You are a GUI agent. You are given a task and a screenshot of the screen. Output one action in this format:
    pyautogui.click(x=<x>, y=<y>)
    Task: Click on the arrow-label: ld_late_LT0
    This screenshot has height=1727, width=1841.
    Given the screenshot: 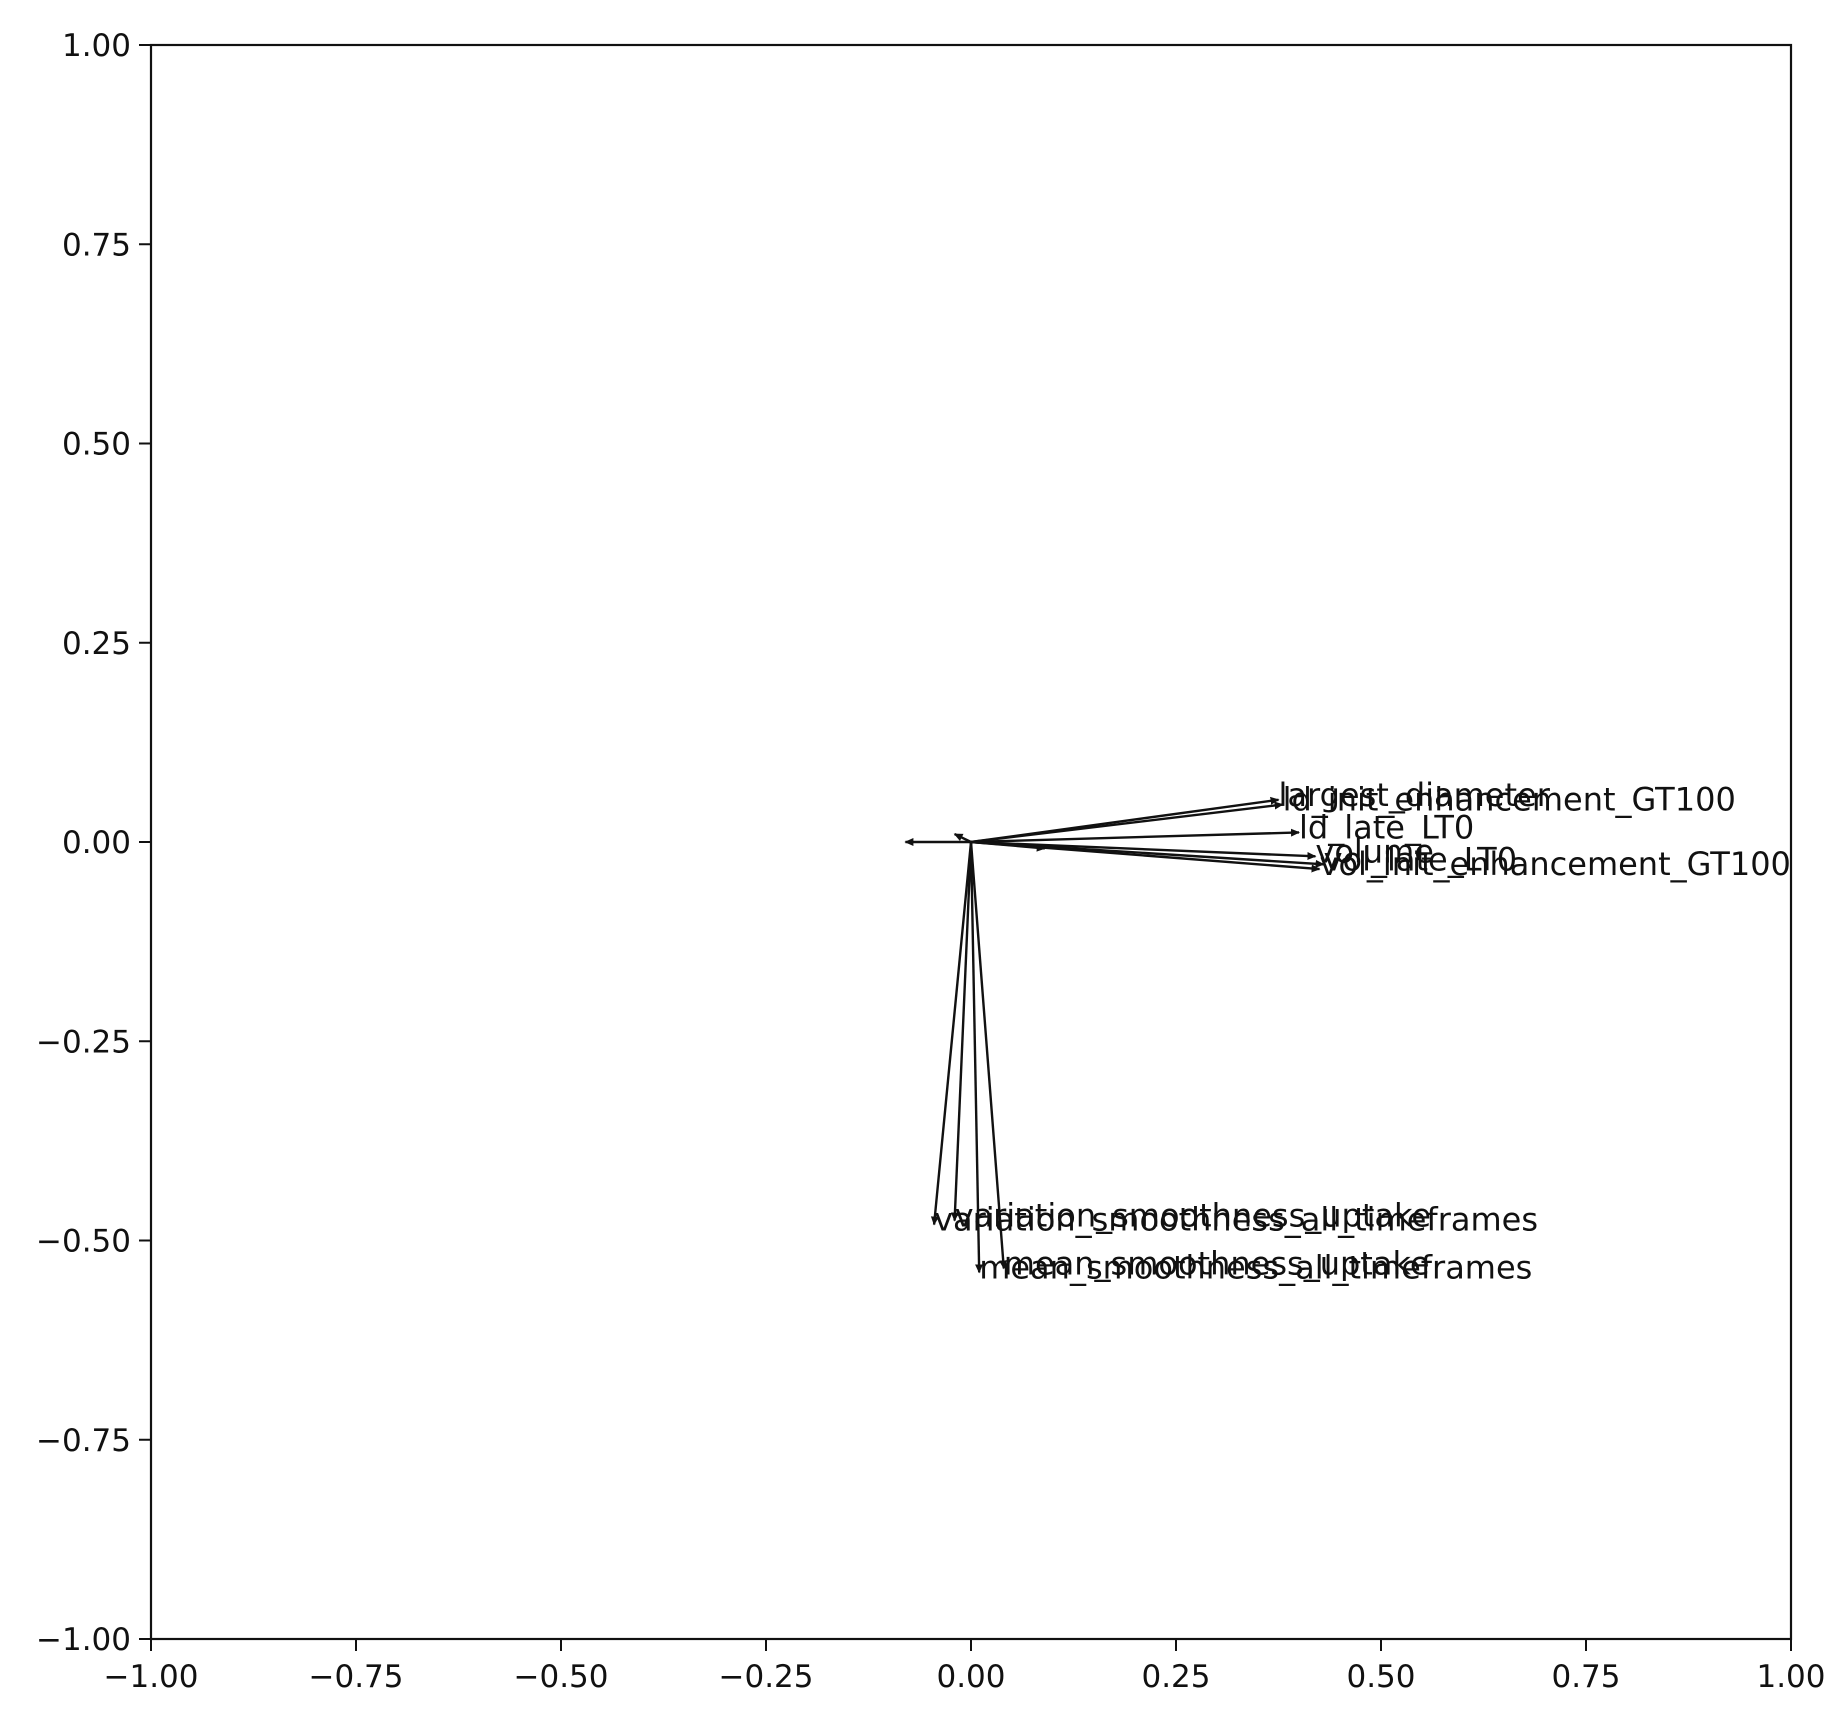 What is the action you would take?
    pyautogui.click(x=1386, y=827)
    